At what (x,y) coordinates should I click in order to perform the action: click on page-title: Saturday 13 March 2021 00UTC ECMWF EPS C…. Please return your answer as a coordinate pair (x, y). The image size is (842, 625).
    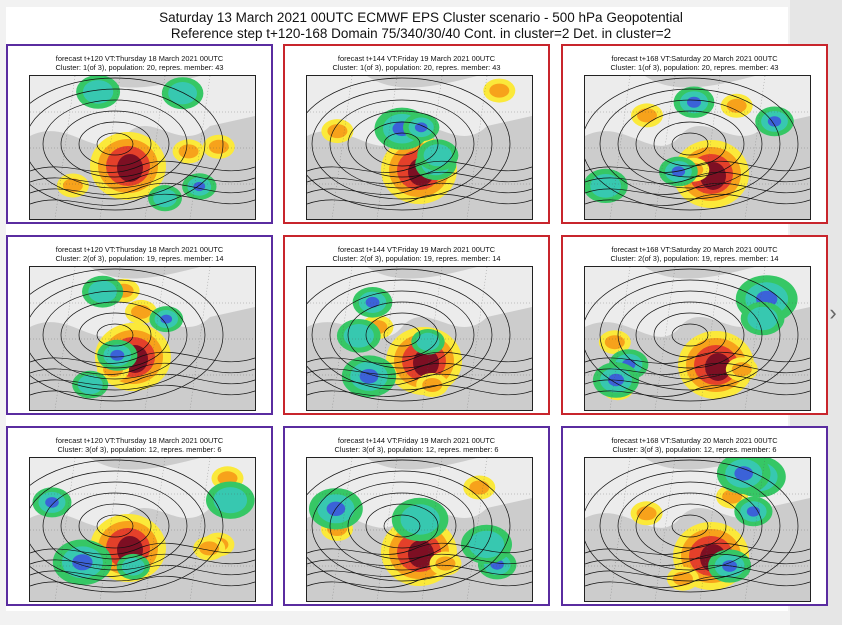
    Looking at the image, I should click on (421, 17).